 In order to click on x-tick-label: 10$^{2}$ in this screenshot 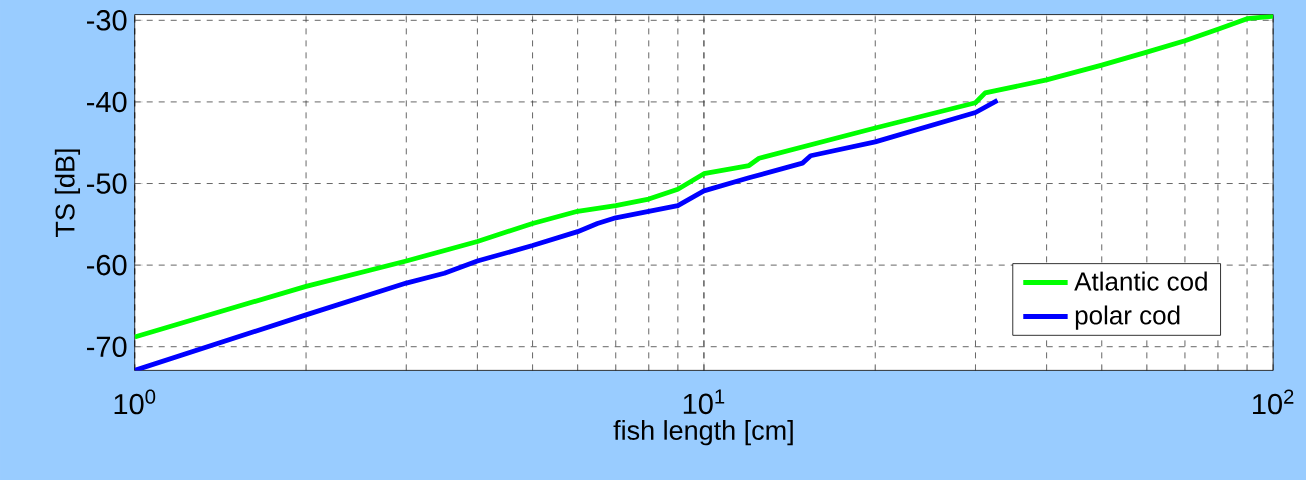, I will do `click(1273, 402)`.